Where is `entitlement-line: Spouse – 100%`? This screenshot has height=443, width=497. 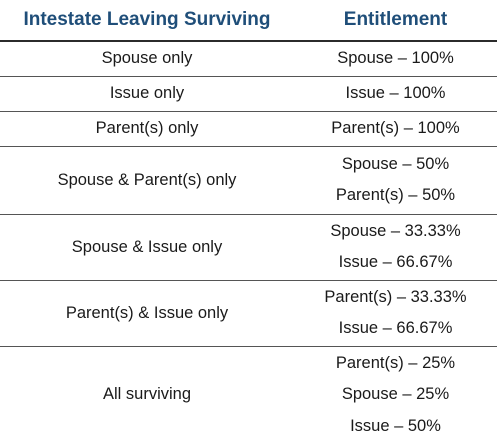 entitlement-line: Spouse – 100% is located at coordinates (395, 58).